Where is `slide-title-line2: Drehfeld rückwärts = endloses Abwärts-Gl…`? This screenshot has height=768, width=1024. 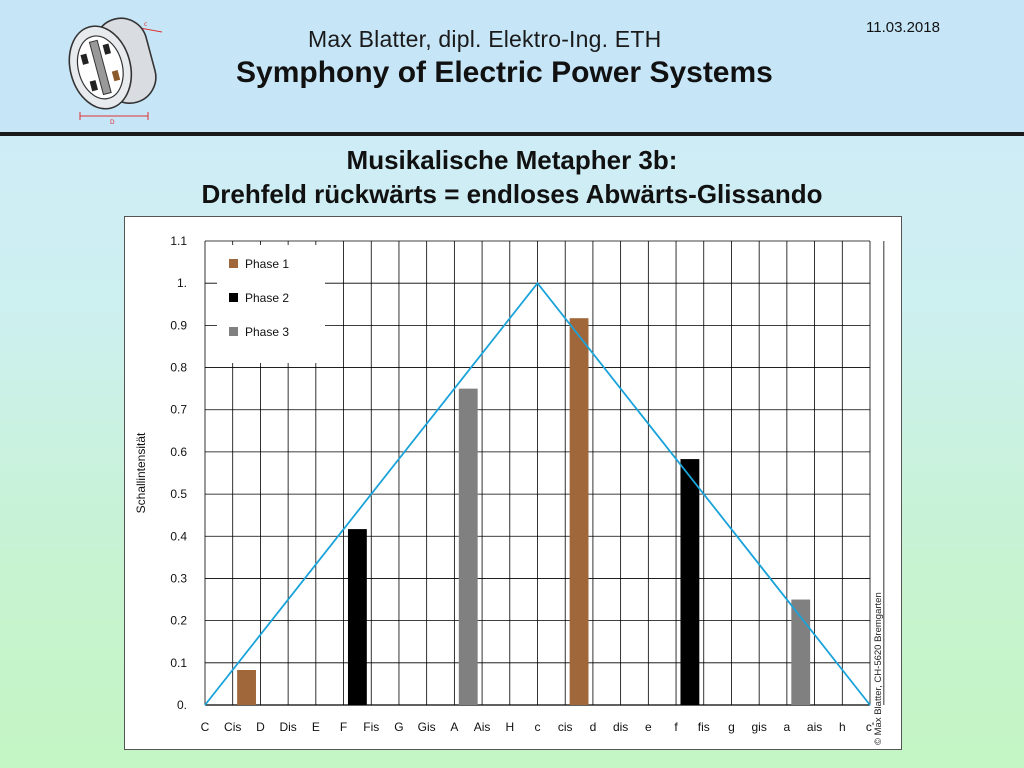 slide-title-line2: Drehfeld rückwärts = endloses Abwärts-Gl… is located at coordinates (512, 194).